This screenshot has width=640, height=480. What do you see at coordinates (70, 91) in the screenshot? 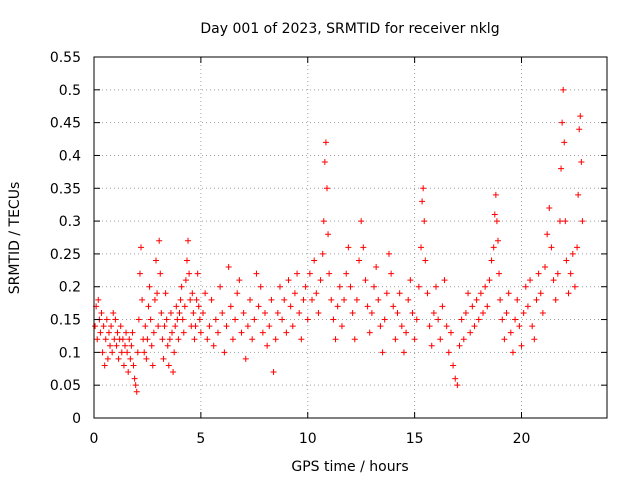
I see `y-tick-label: 0.5` at bounding box center [70, 91].